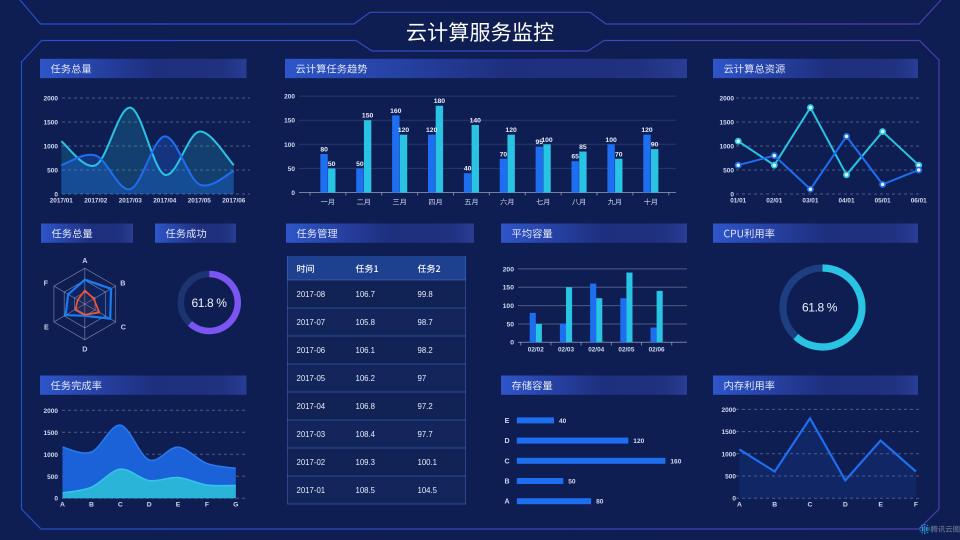 This screenshot has width=960, height=540. Describe the element at coordinates (774, 201) in the screenshot. I see `svg-text: 02/01` at that location.